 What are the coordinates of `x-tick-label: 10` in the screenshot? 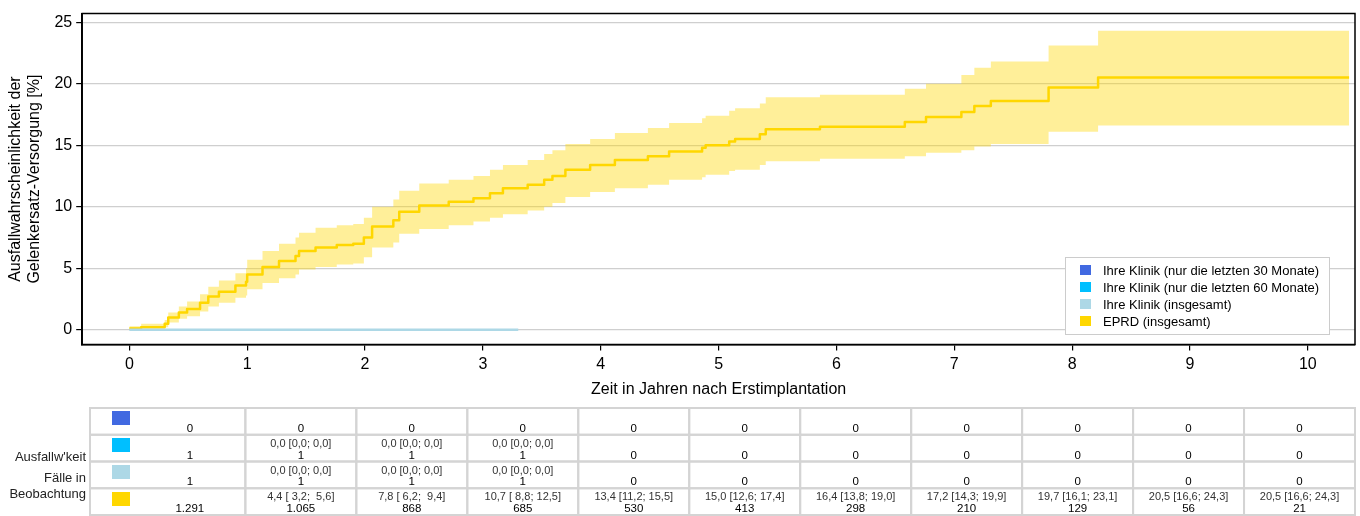 It's located at (1307, 363).